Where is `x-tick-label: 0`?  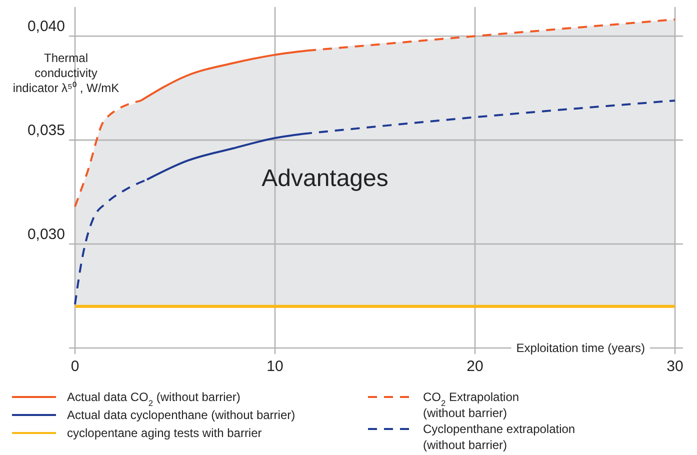 x-tick-label: 0 is located at coordinates (75, 366).